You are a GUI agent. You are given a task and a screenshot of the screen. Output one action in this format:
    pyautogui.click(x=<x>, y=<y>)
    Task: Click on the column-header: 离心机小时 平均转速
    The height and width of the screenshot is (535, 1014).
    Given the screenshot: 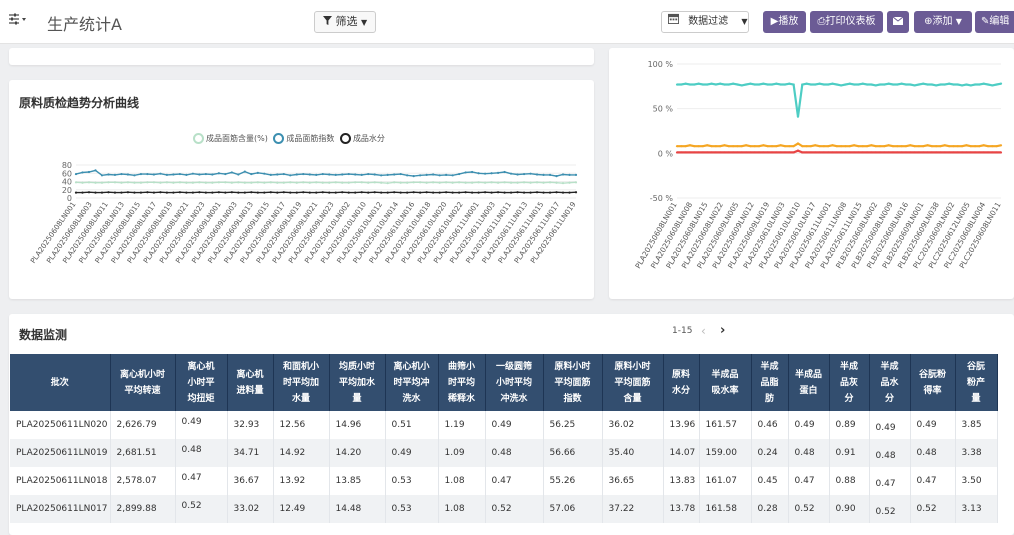 What is the action you would take?
    pyautogui.click(x=143, y=382)
    